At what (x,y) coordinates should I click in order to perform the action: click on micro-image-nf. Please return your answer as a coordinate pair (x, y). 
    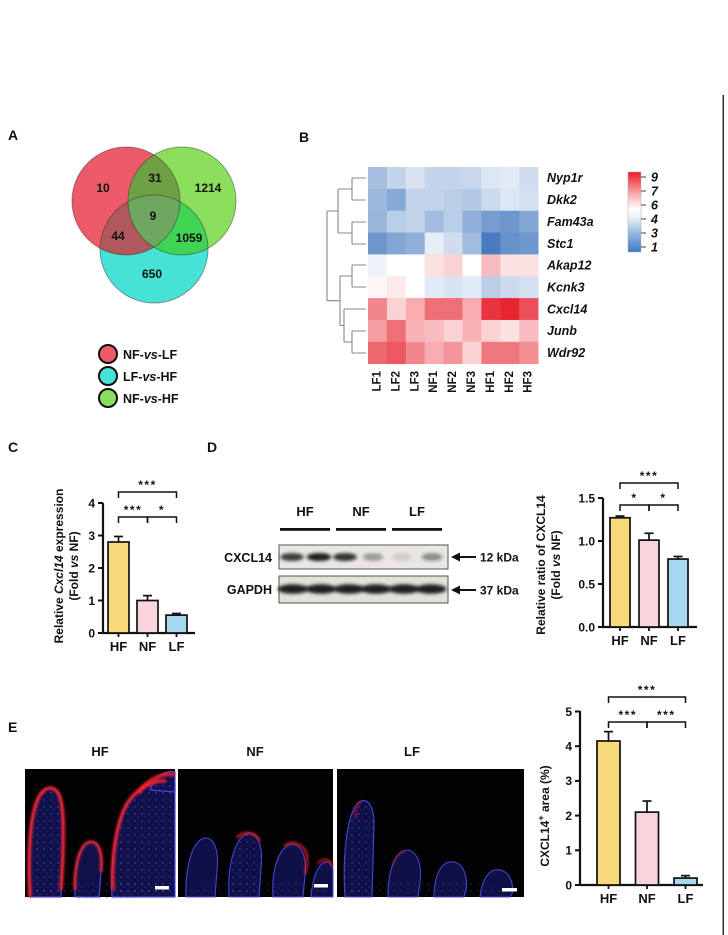
    Looking at the image, I should click on (256, 833).